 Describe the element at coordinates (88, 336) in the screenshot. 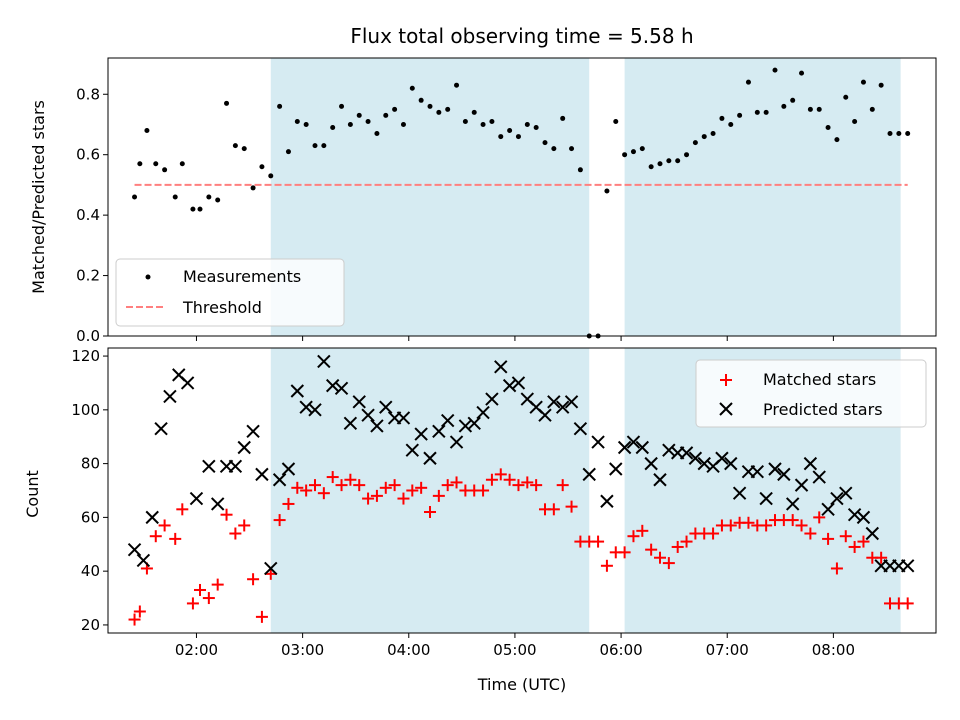

I see `top-ytick-label-0: 0.0` at that location.